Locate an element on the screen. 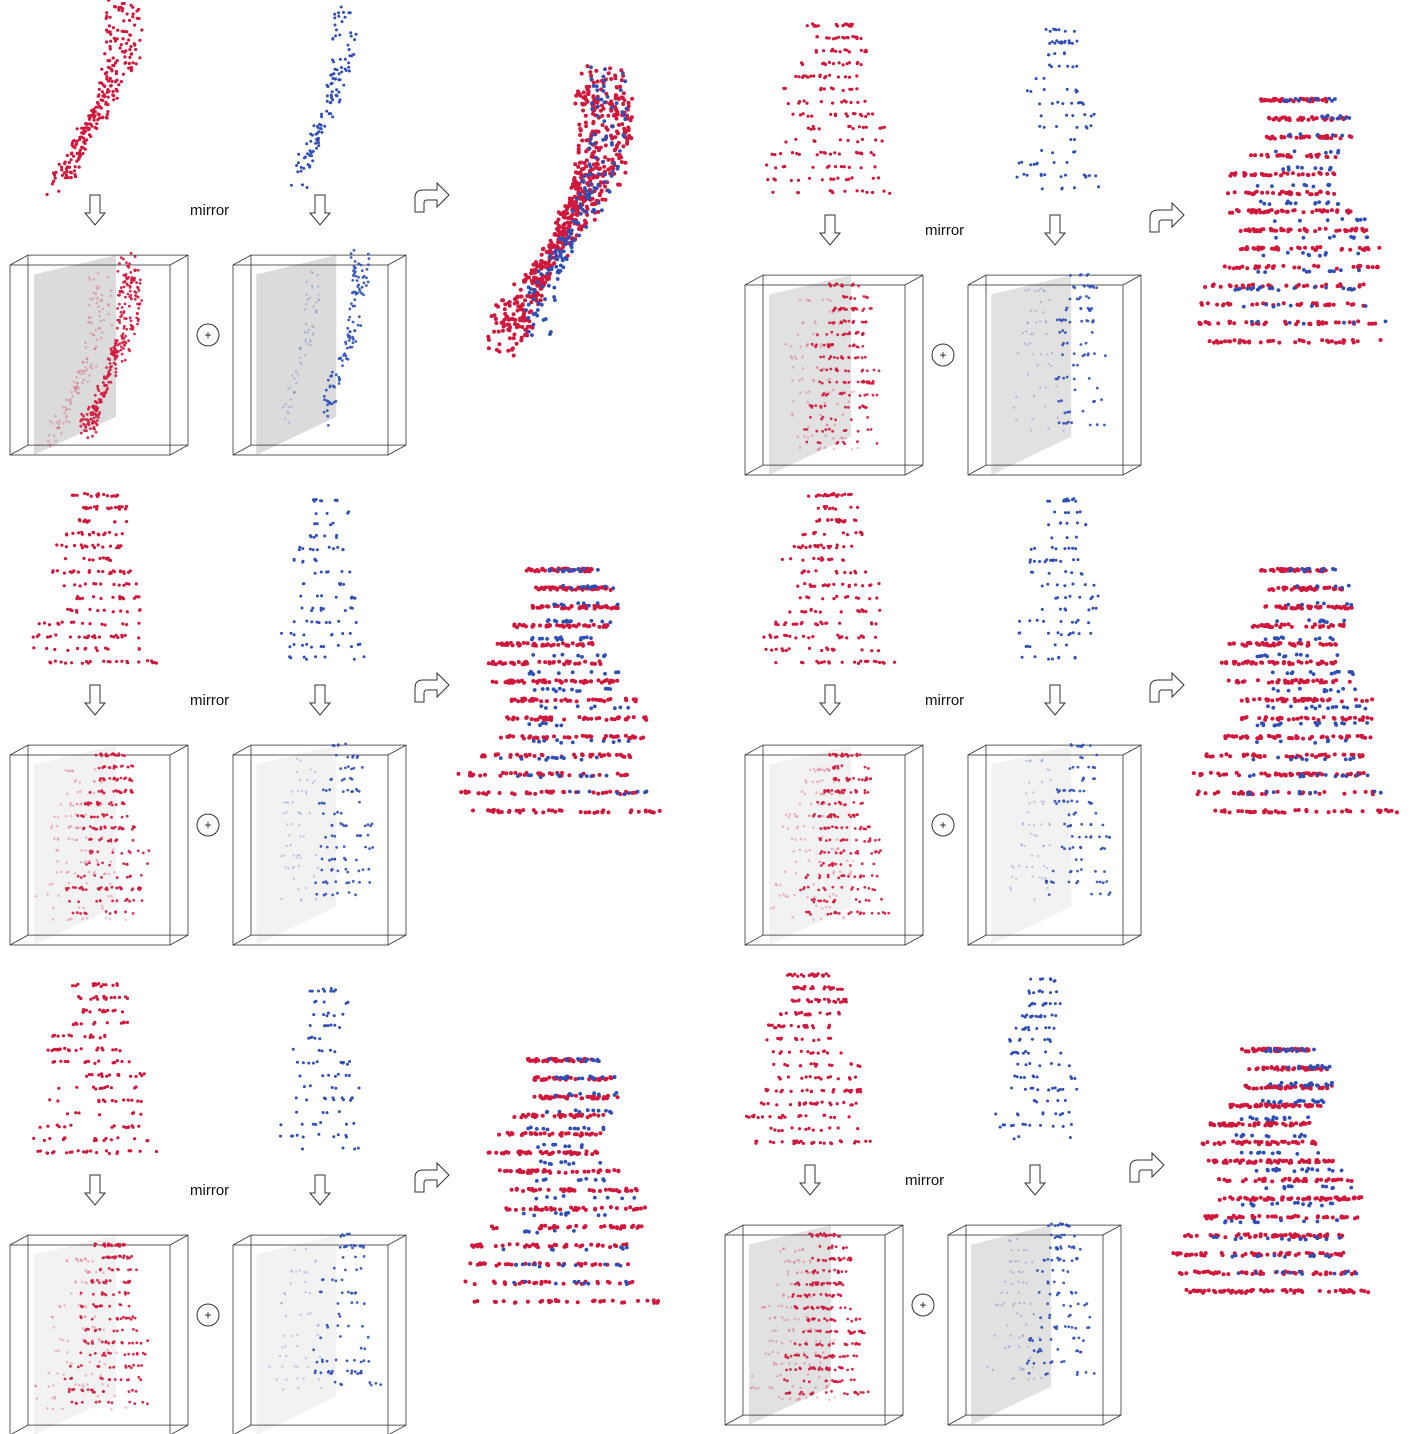  box-edge is located at coordinates (242, 260).